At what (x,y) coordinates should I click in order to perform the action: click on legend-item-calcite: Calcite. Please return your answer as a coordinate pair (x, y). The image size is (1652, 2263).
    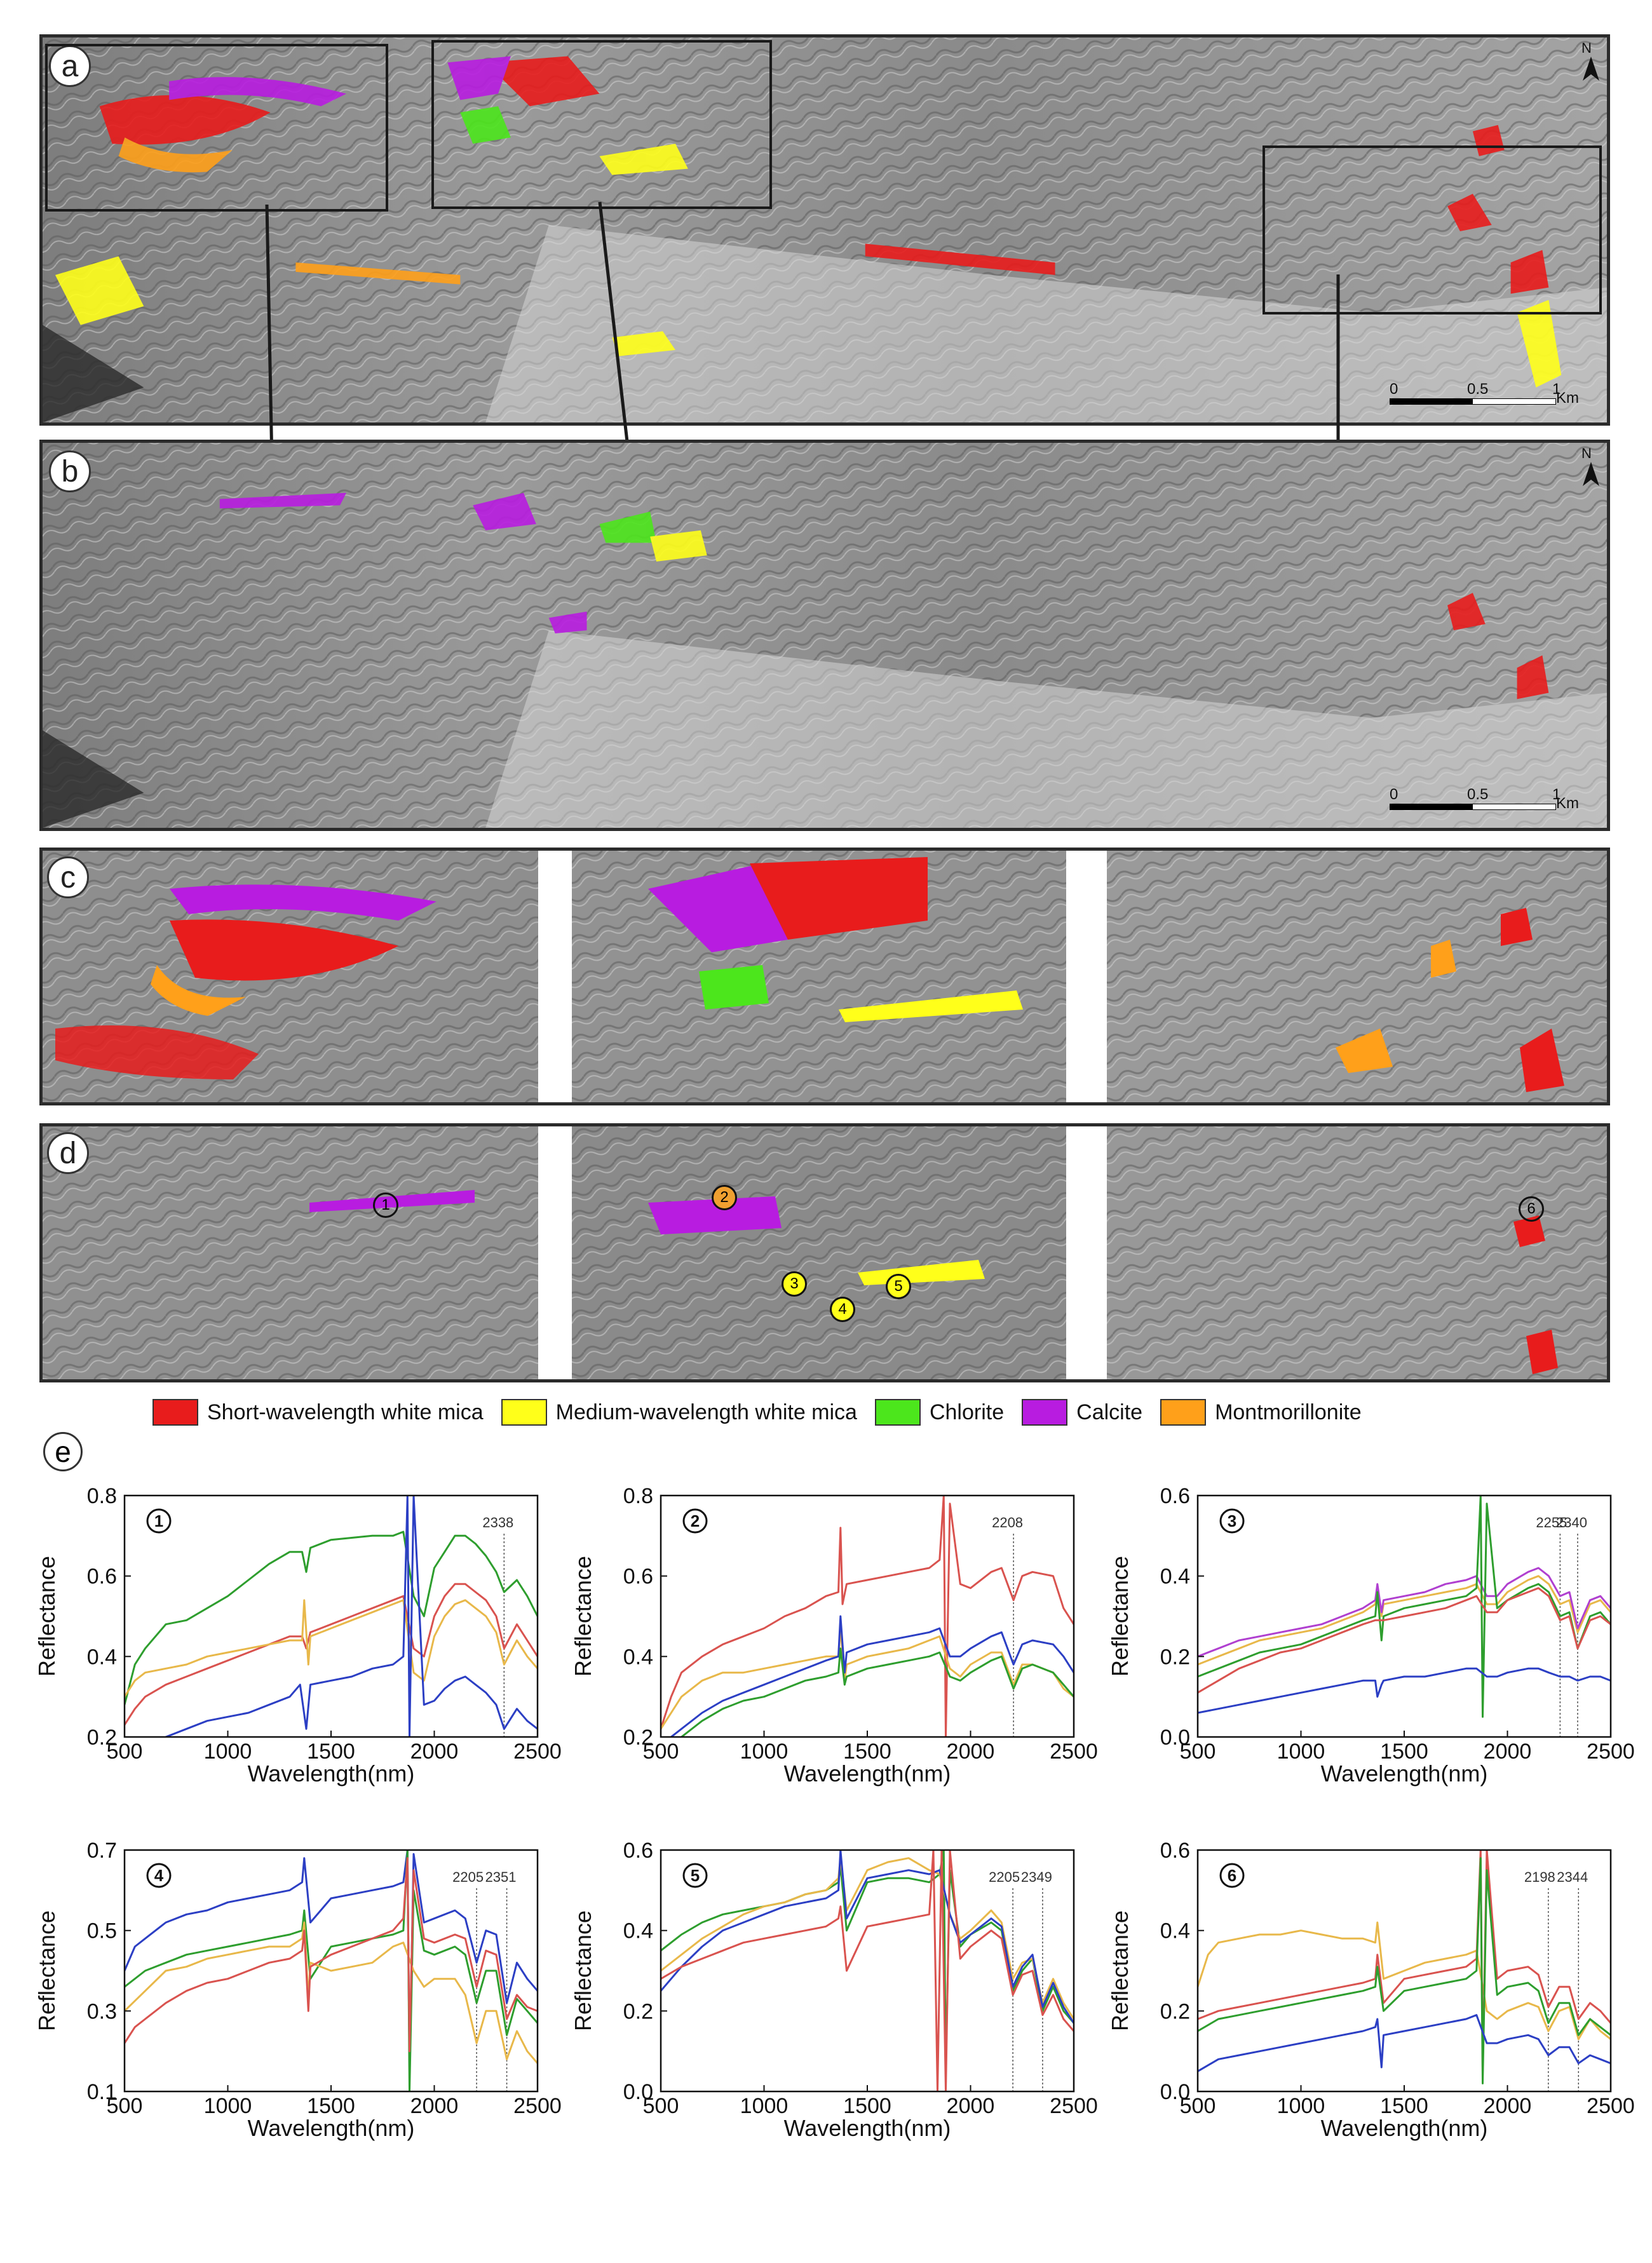
    Looking at the image, I should click on (1082, 1412).